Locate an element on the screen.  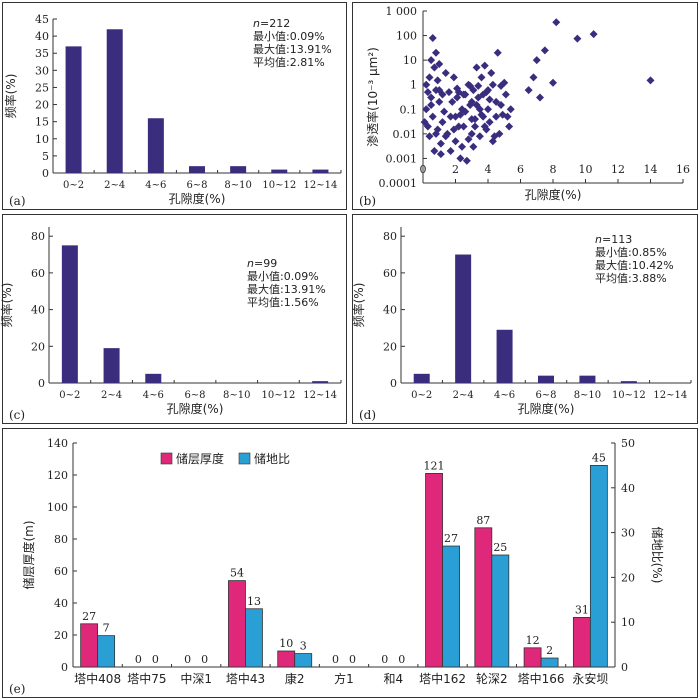
y-tick-label: 1 is located at coordinates (413, 85).